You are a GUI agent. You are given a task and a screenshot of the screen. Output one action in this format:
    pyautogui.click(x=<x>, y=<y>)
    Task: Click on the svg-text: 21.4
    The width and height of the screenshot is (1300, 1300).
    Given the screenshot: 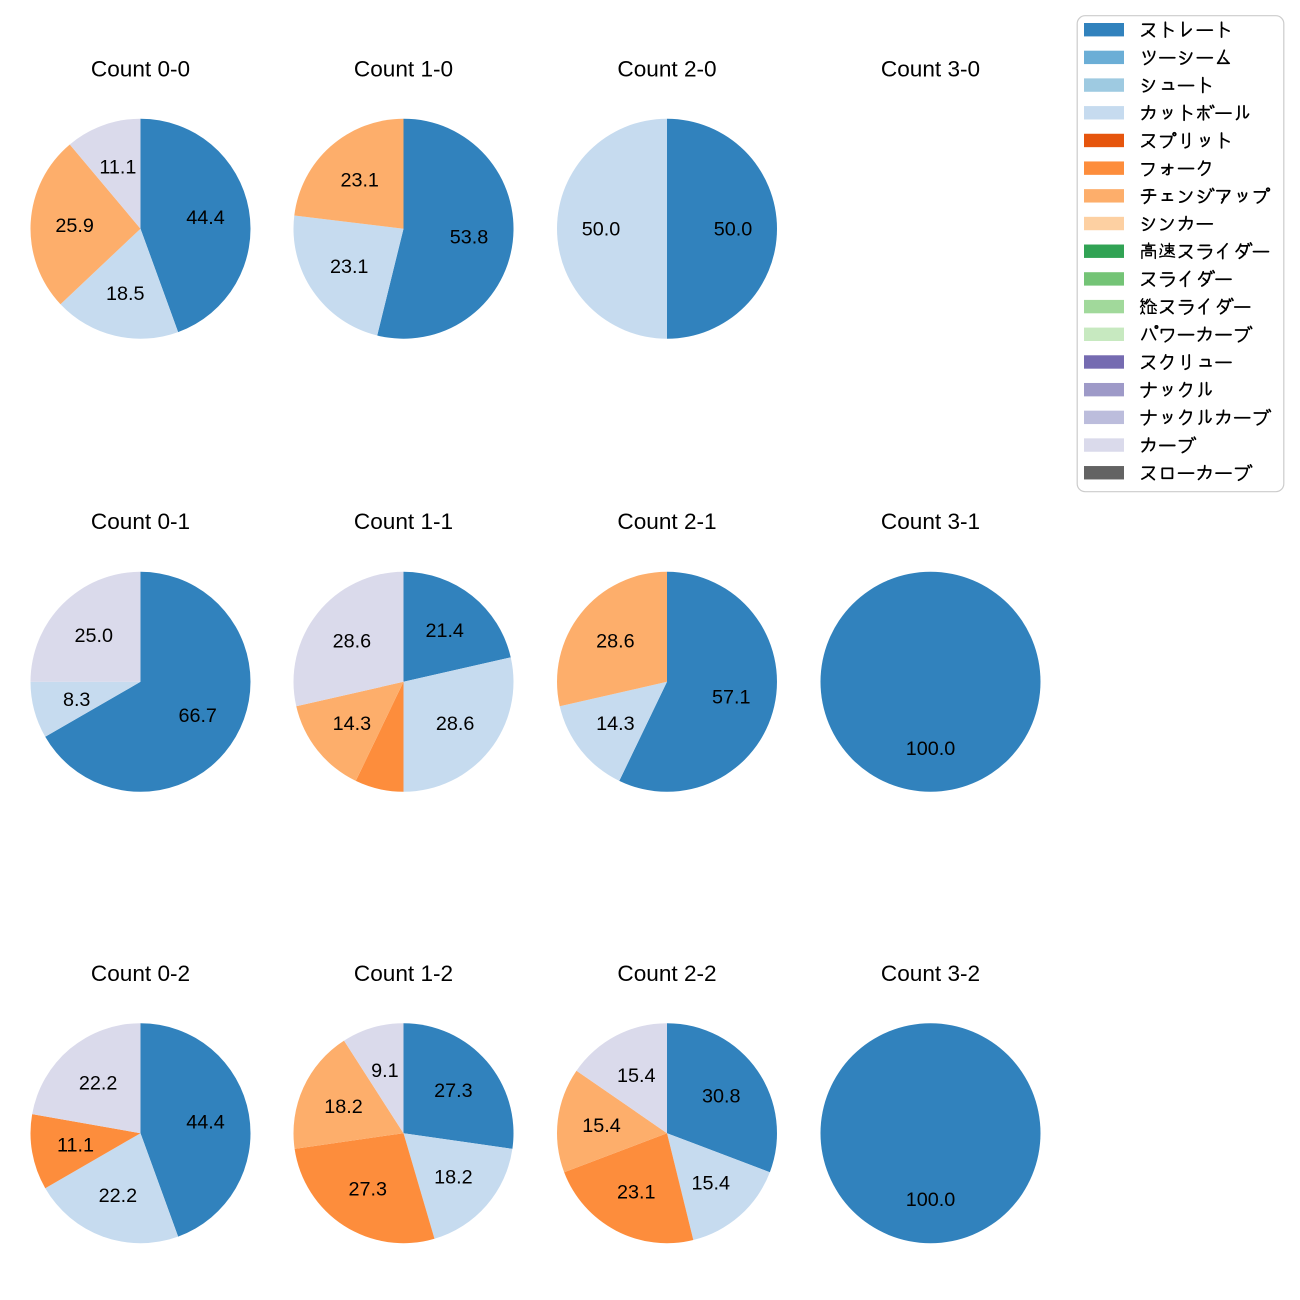 What is the action you would take?
    pyautogui.click(x=444, y=631)
    